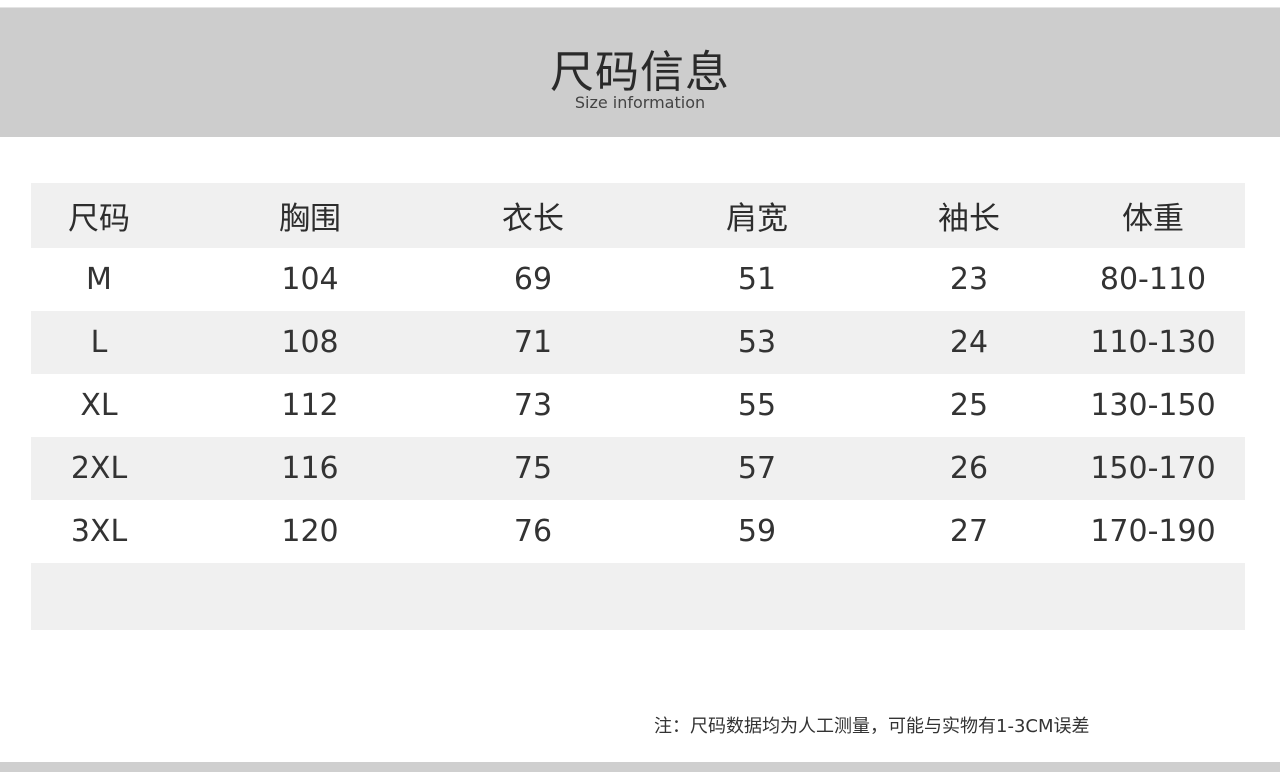 The height and width of the screenshot is (772, 1280). Describe the element at coordinates (310, 279) in the screenshot. I see `cell-chest: 104` at that location.